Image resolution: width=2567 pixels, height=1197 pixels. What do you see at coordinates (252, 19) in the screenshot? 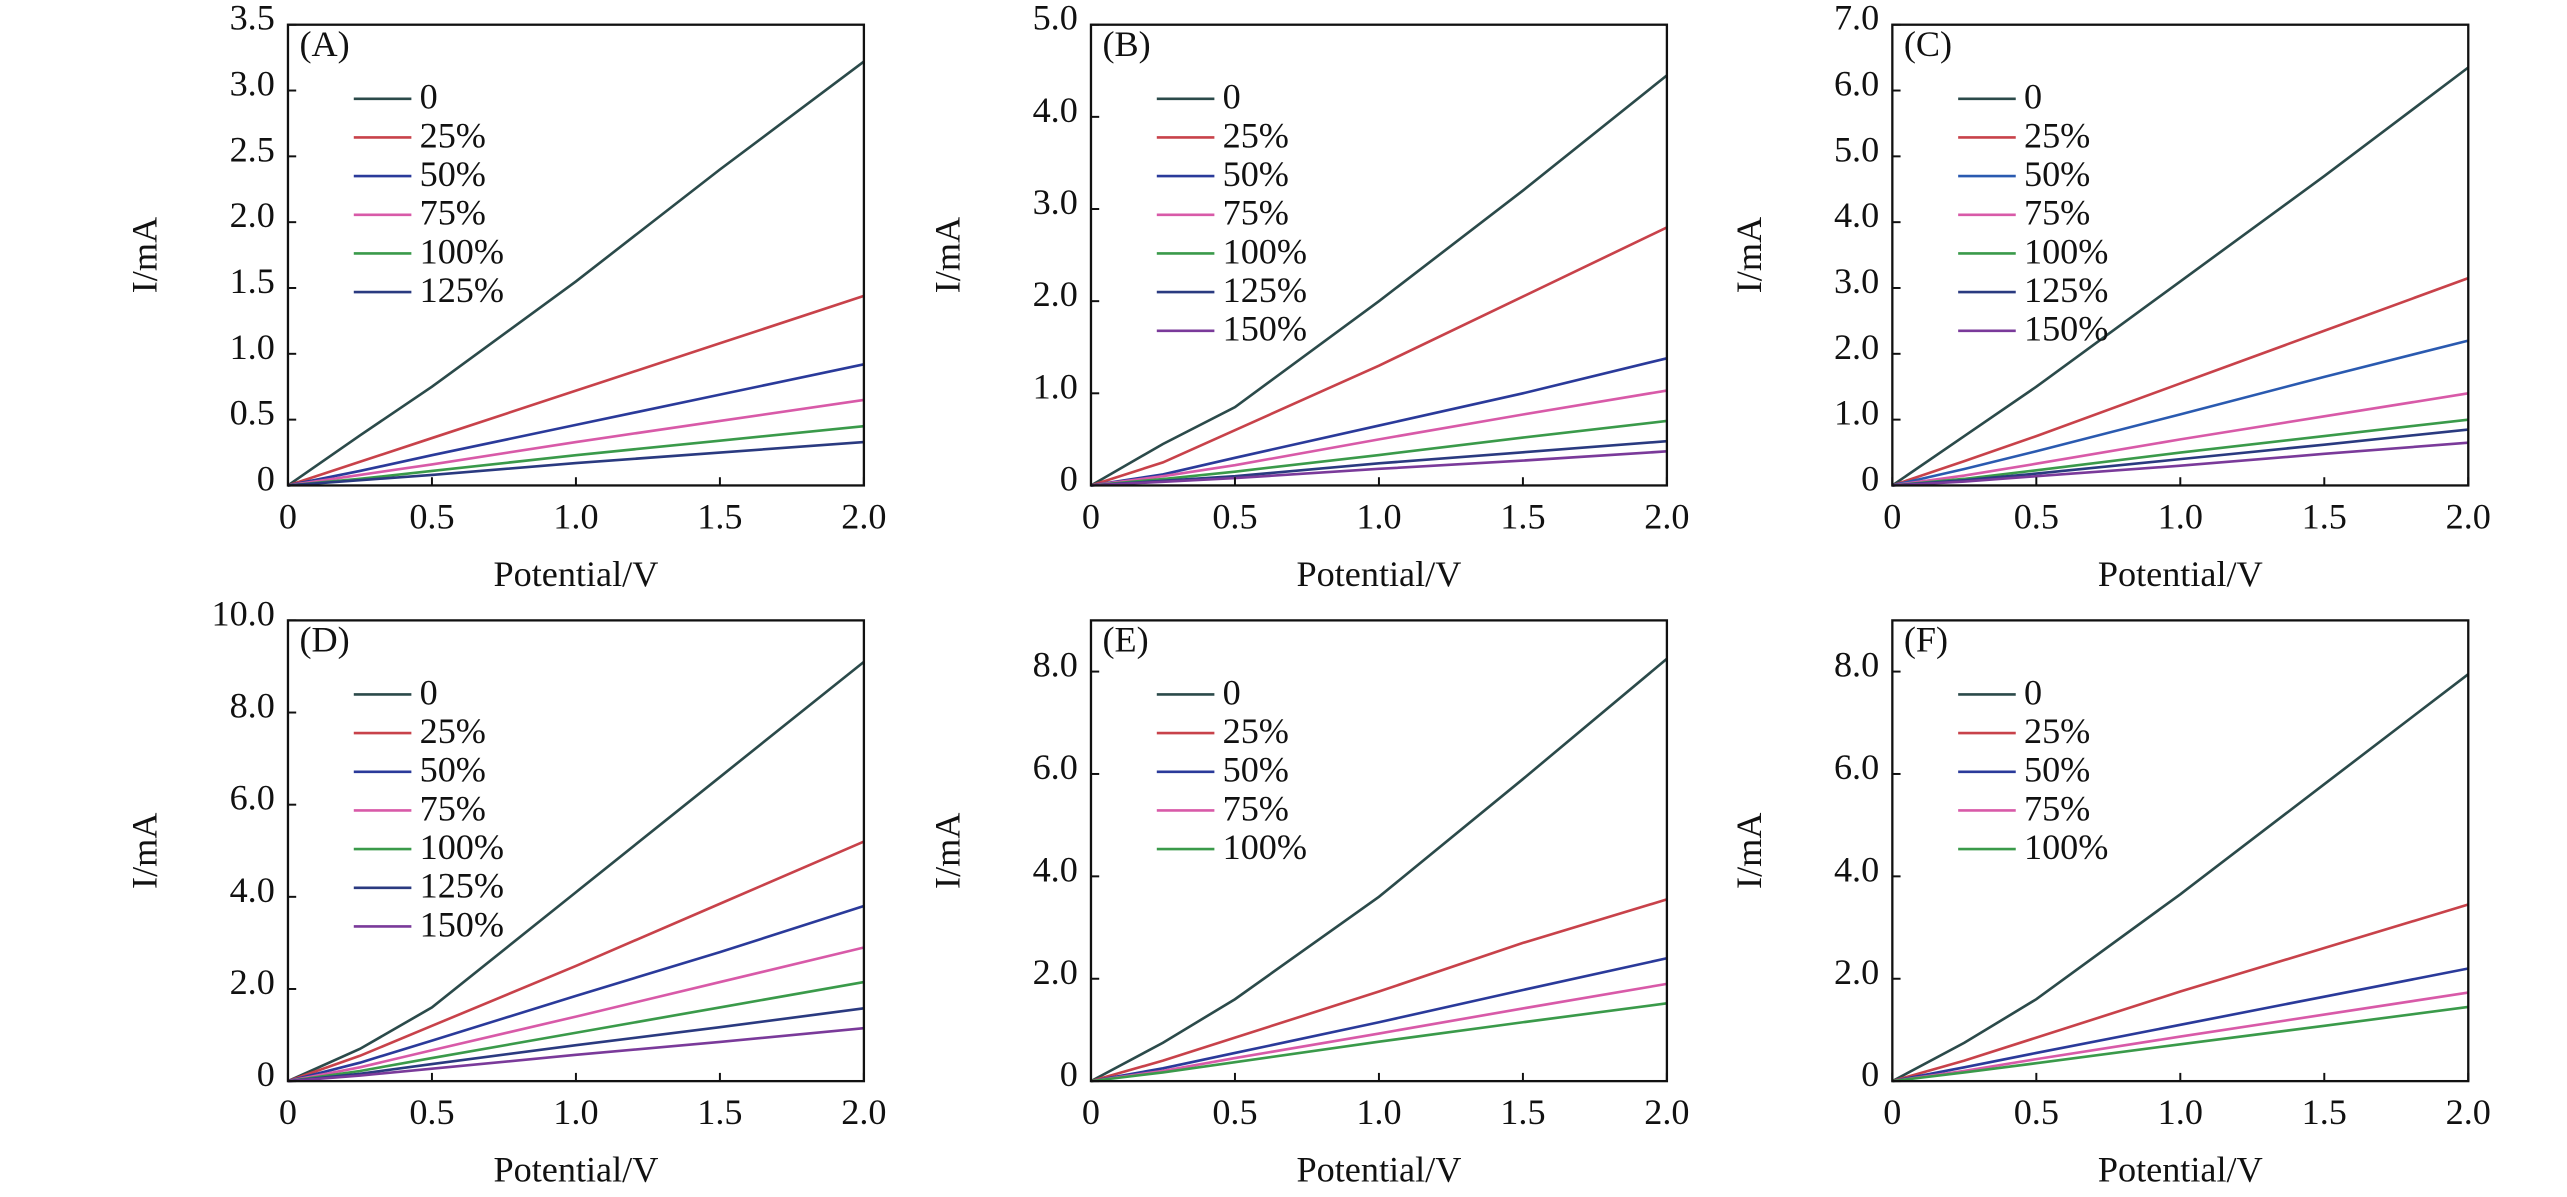
I see `y-tick-label: 3.5` at bounding box center [252, 19].